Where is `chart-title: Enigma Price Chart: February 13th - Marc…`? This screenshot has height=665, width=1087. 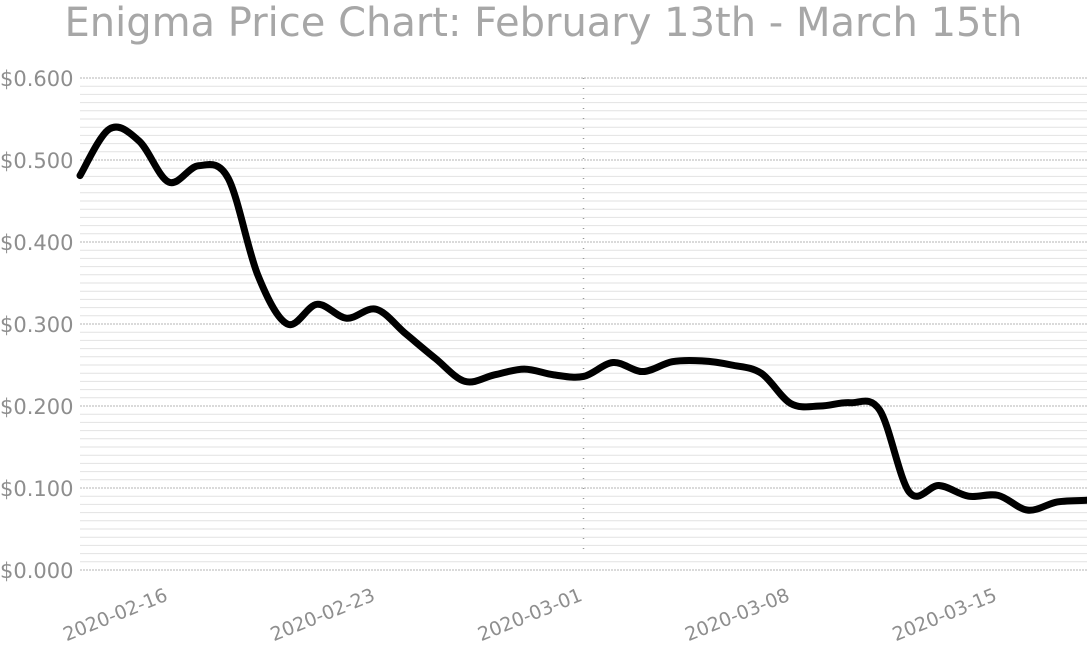
chart-title: Enigma Price Chart: February 13th - Marc… is located at coordinates (543, 23).